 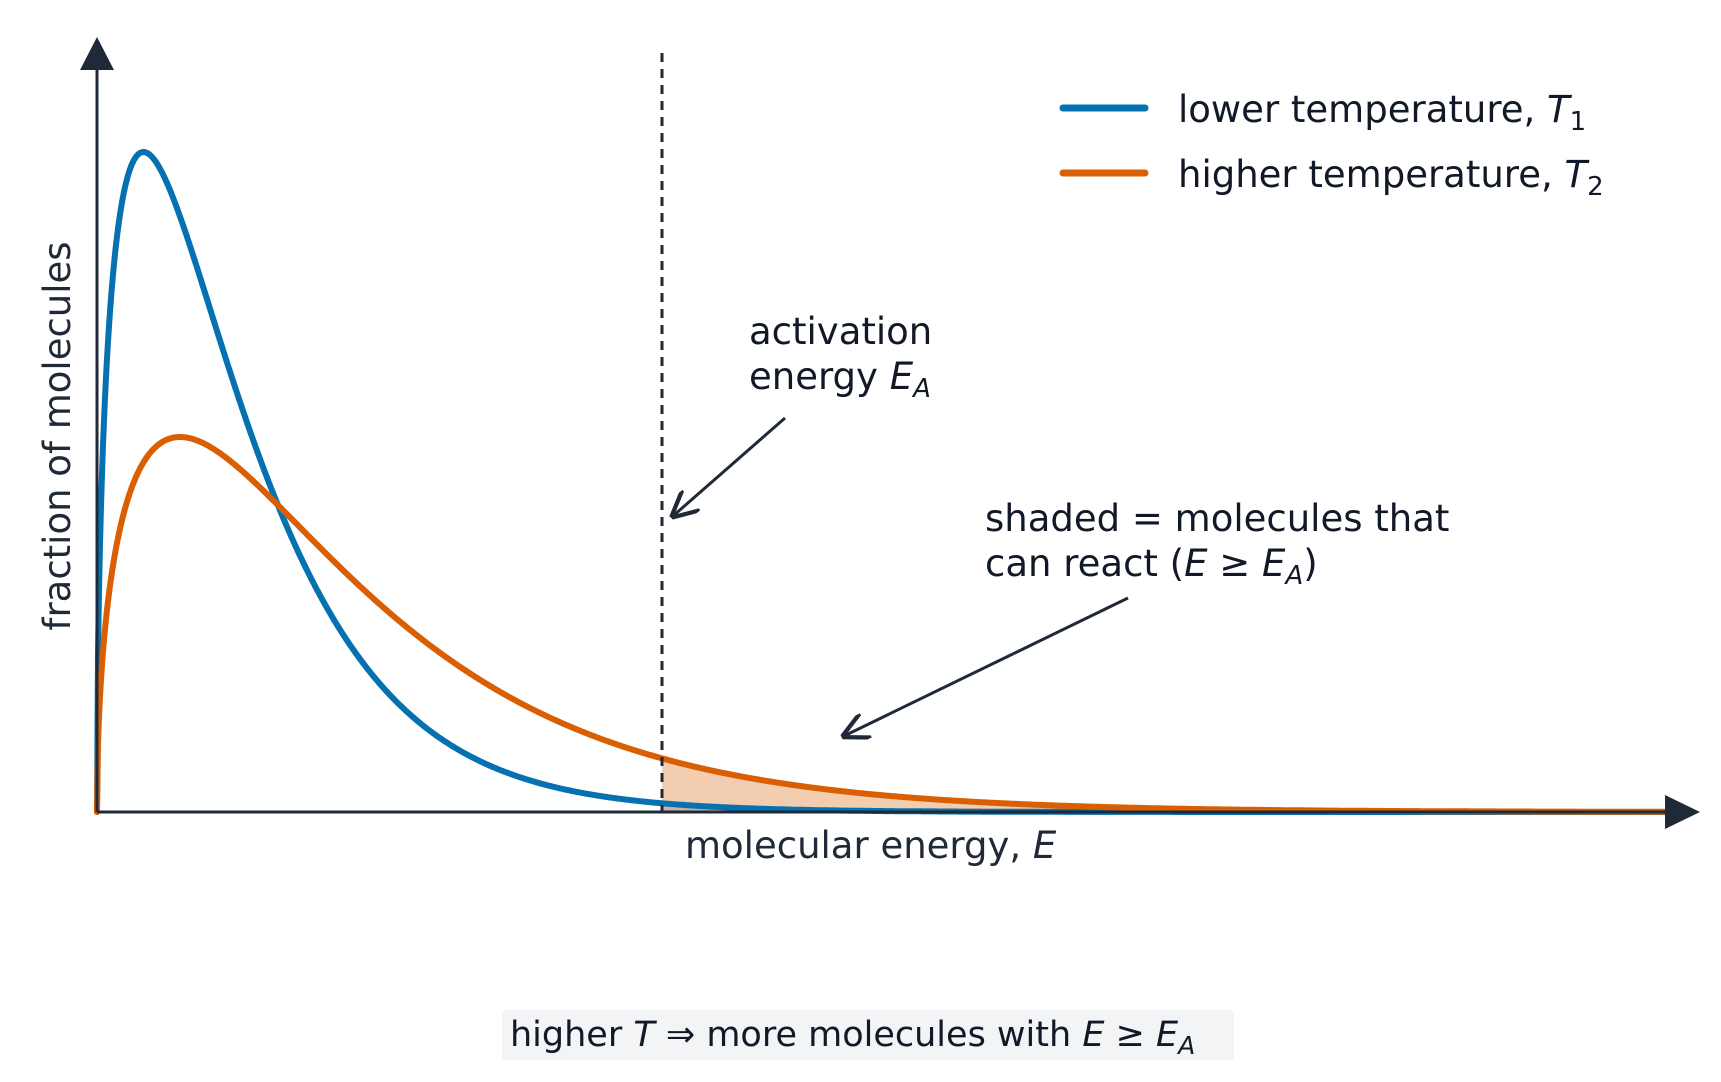 I want to click on shaded-label-line1: shaded = molecules that, so click(x=1217, y=518).